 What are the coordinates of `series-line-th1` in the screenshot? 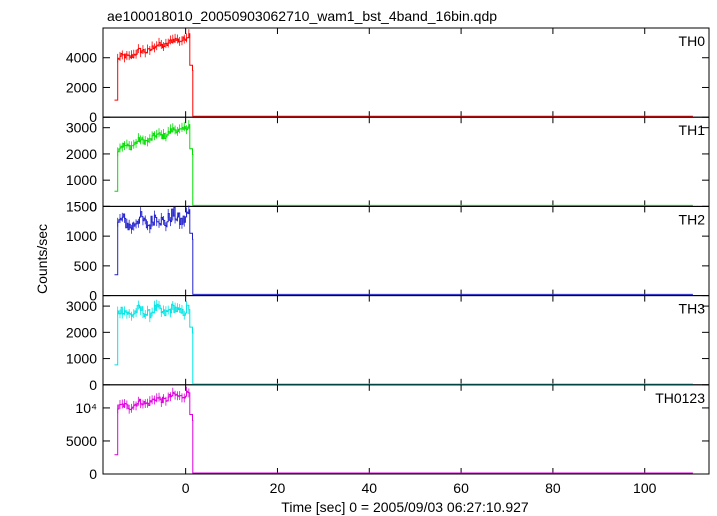 It's located at (403, 165).